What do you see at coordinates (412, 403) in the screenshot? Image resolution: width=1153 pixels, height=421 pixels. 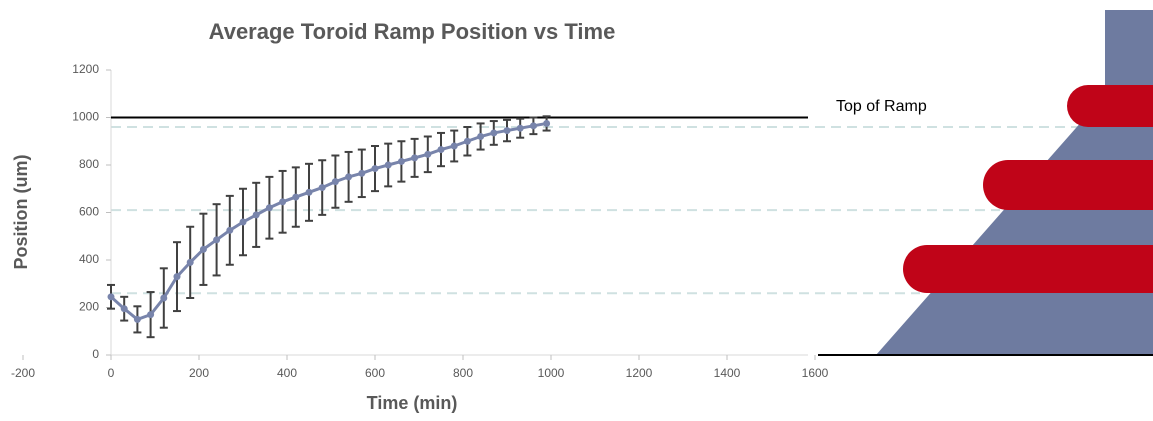 I see `x-axis-title: Time (min)` at bounding box center [412, 403].